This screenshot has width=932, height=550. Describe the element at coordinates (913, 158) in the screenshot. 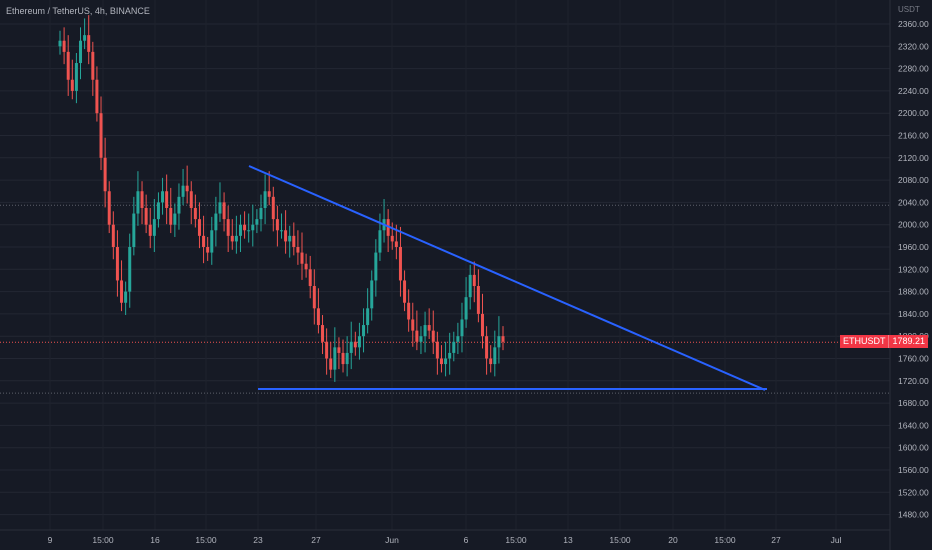

I see `y-tick-label: 2120.00` at that location.